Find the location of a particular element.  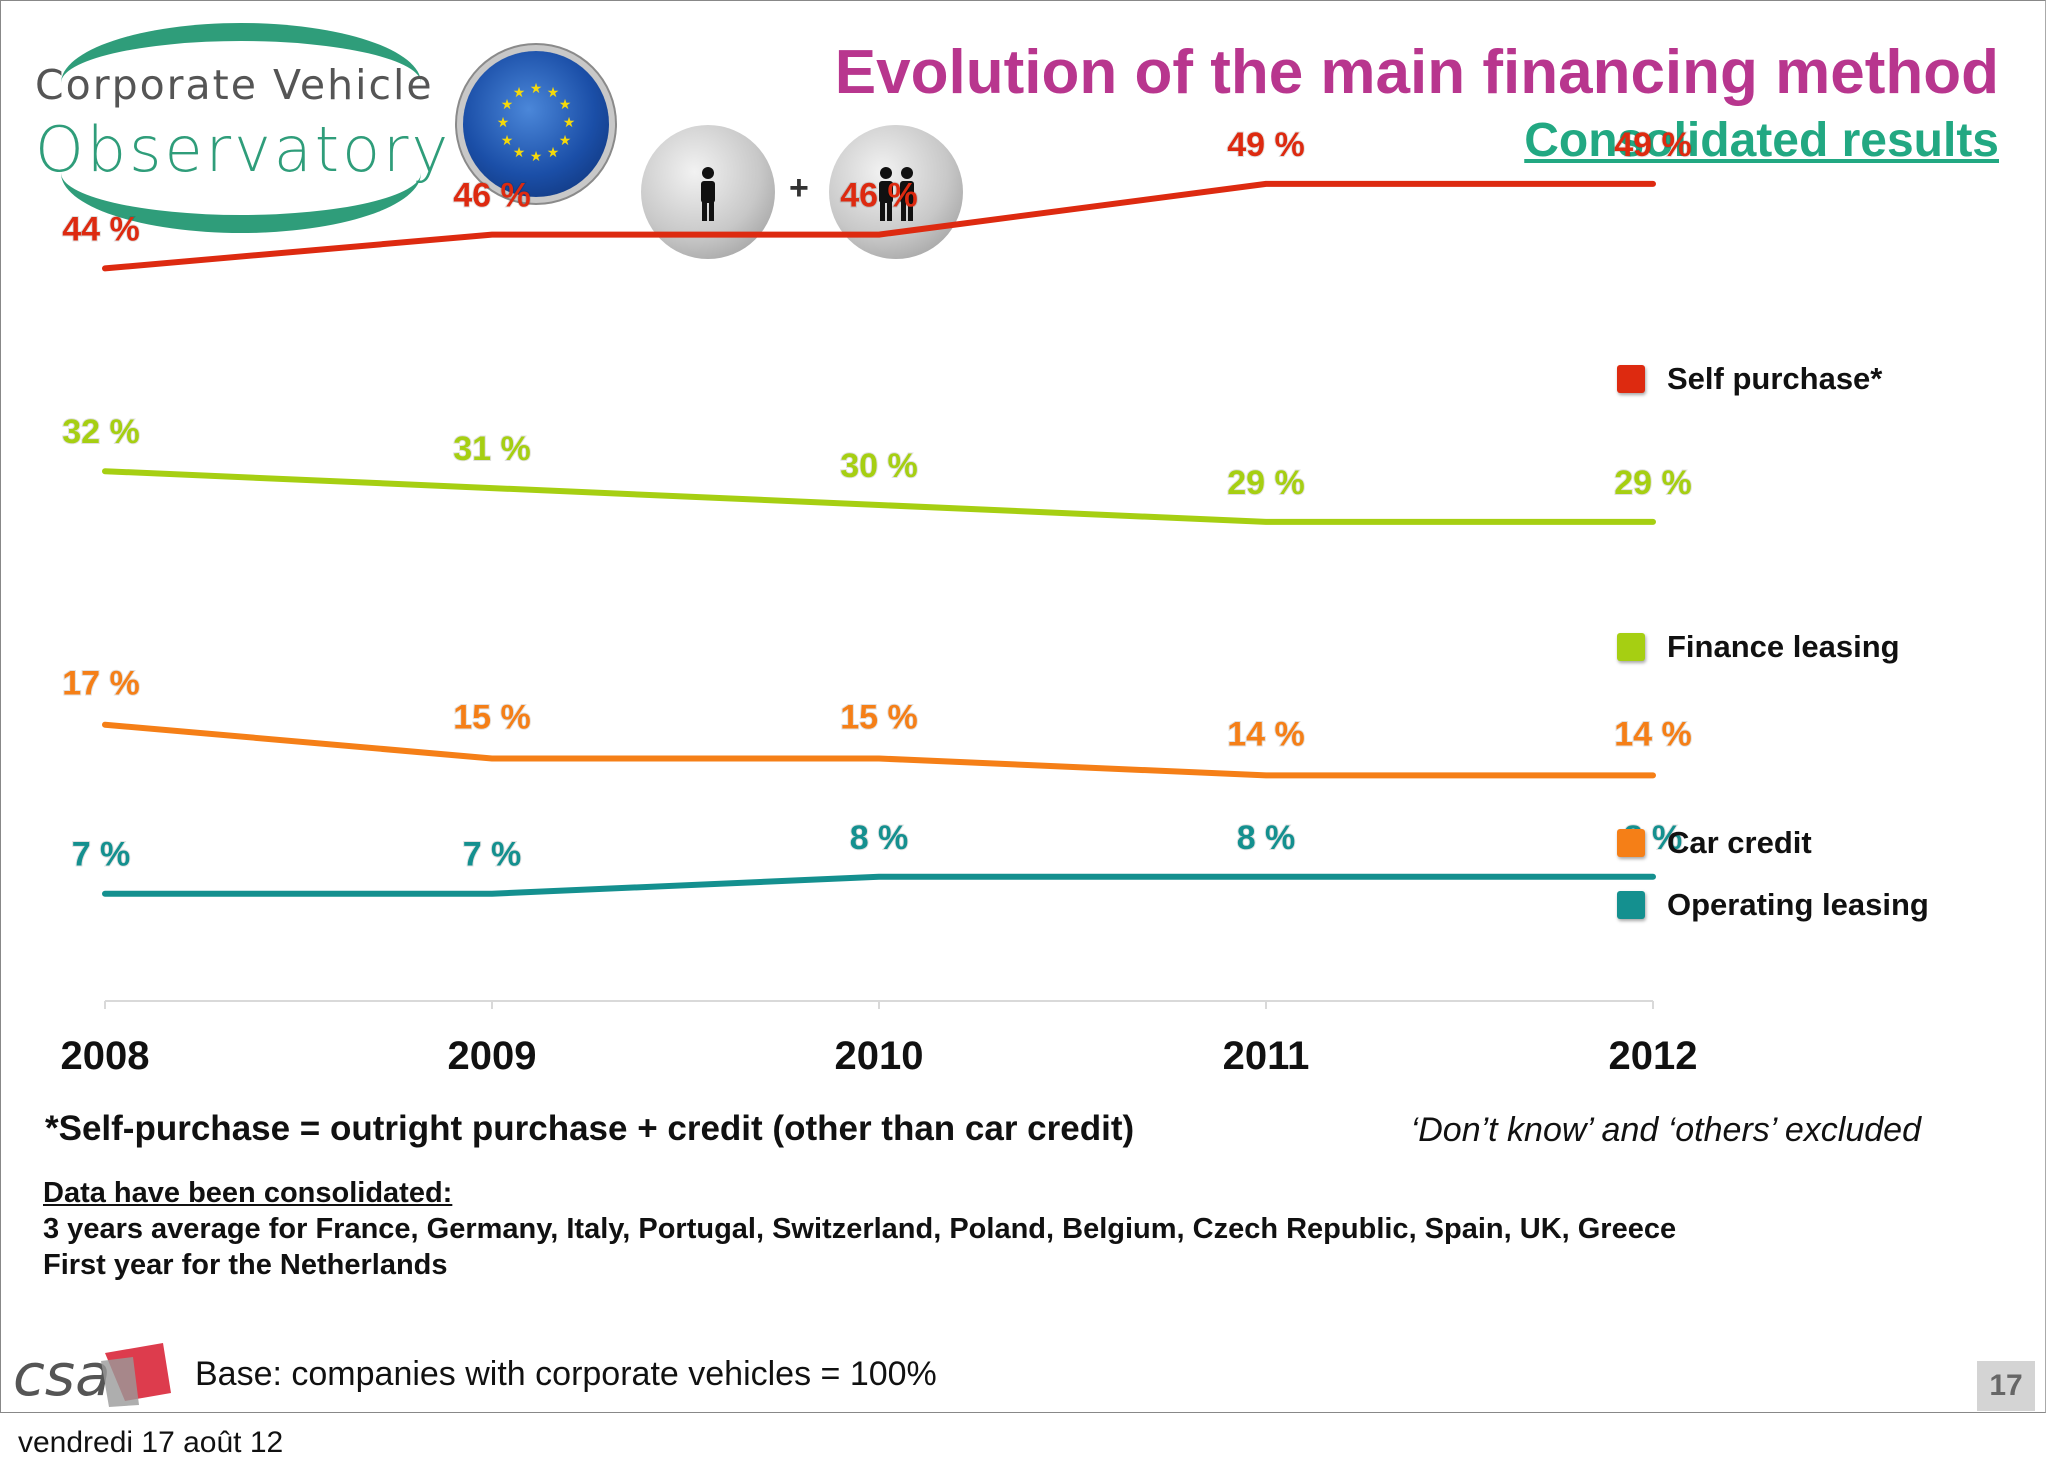

plus-sign: + is located at coordinates (799, 188).